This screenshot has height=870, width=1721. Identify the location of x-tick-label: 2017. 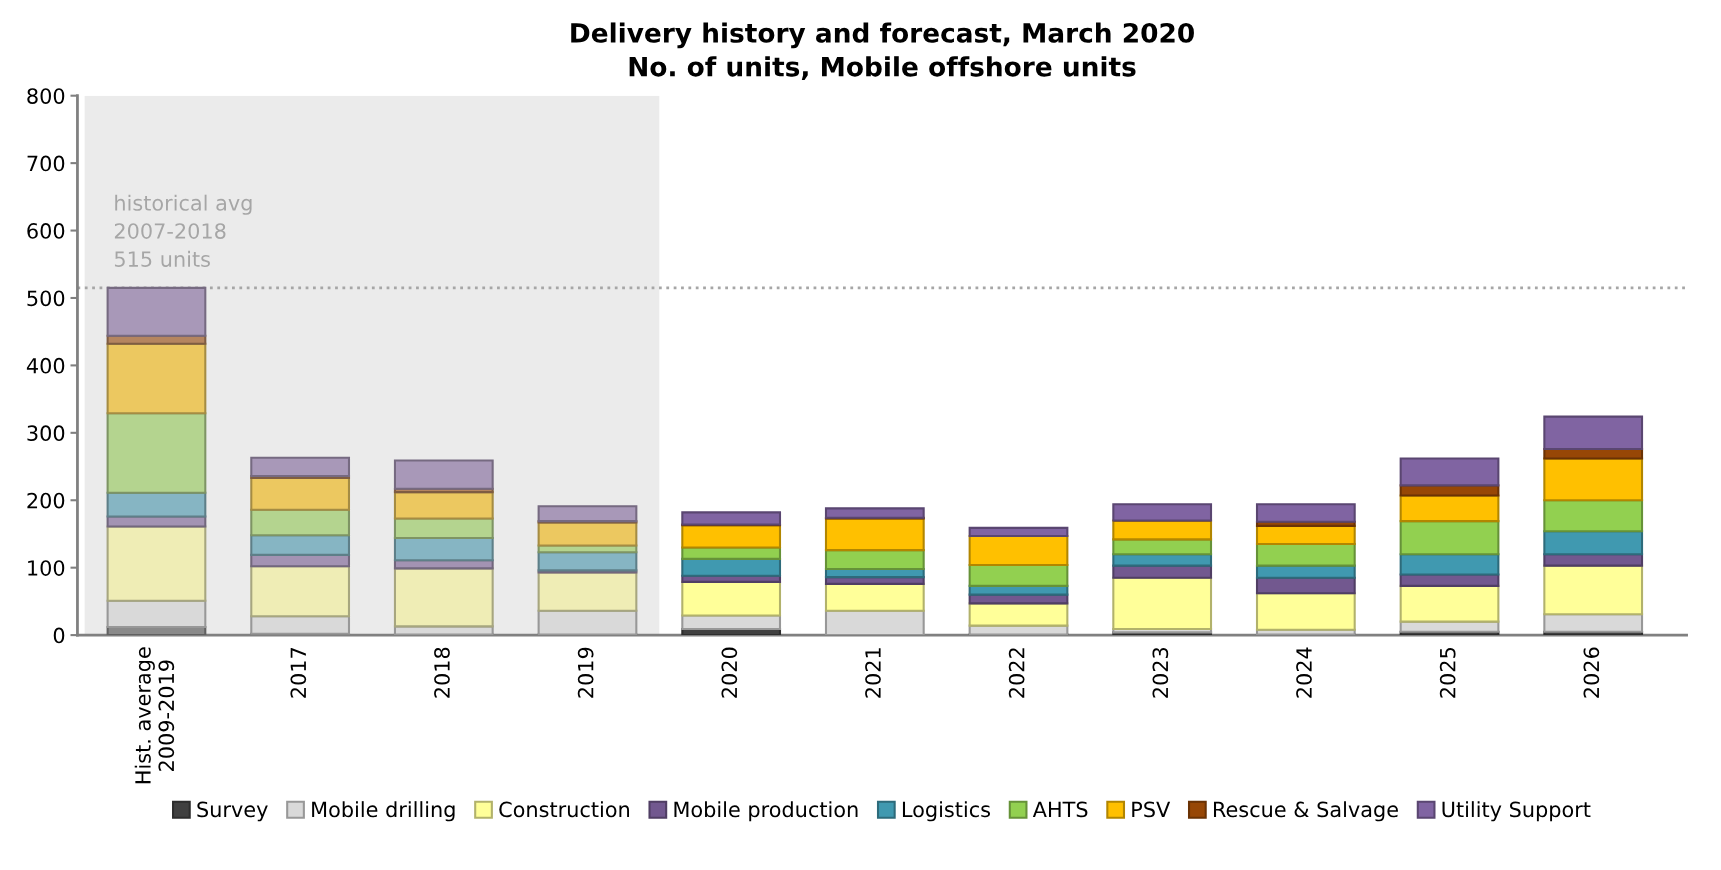
(298, 672).